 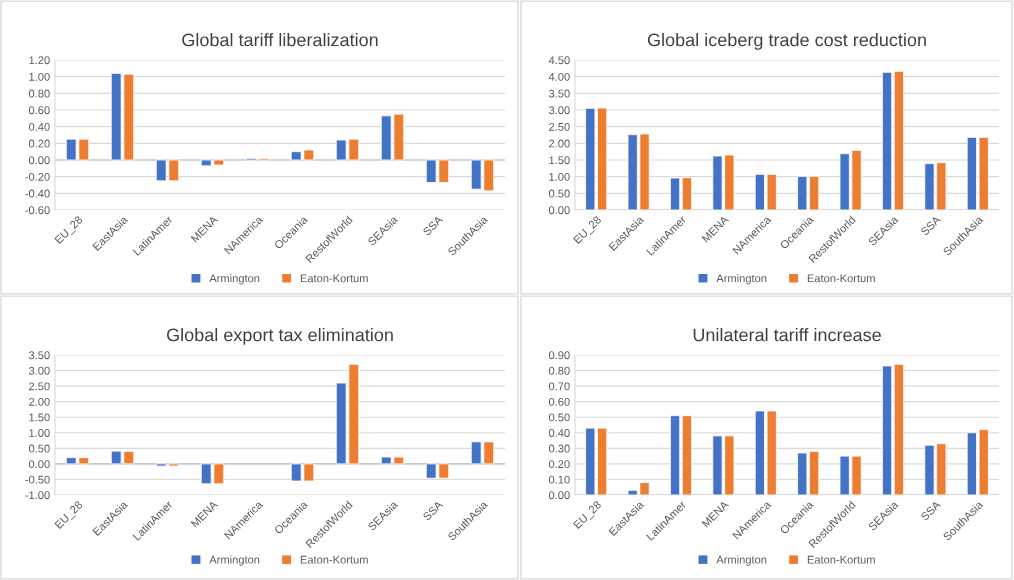 What do you see at coordinates (559, 60) in the screenshot?
I see `y-tick-label: 4.50` at bounding box center [559, 60].